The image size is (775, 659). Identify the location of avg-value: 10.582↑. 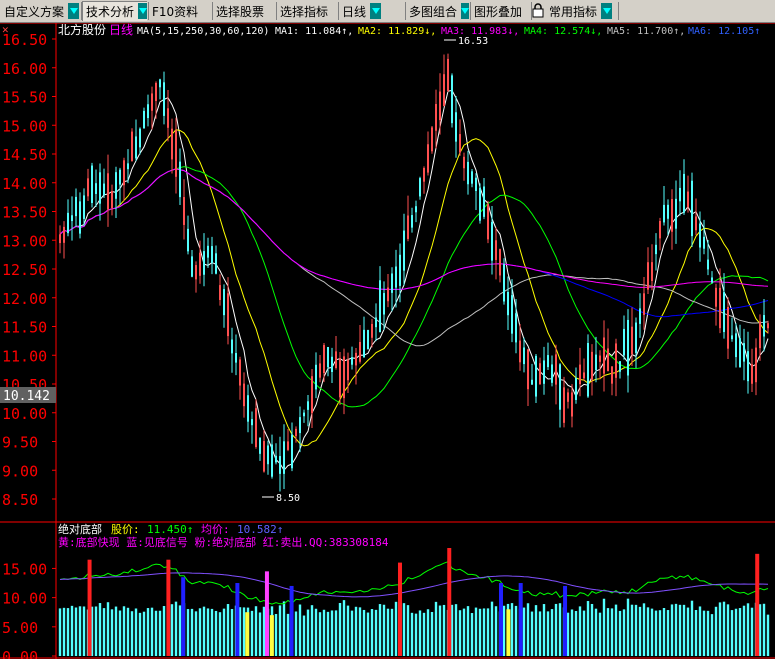
(260, 529).